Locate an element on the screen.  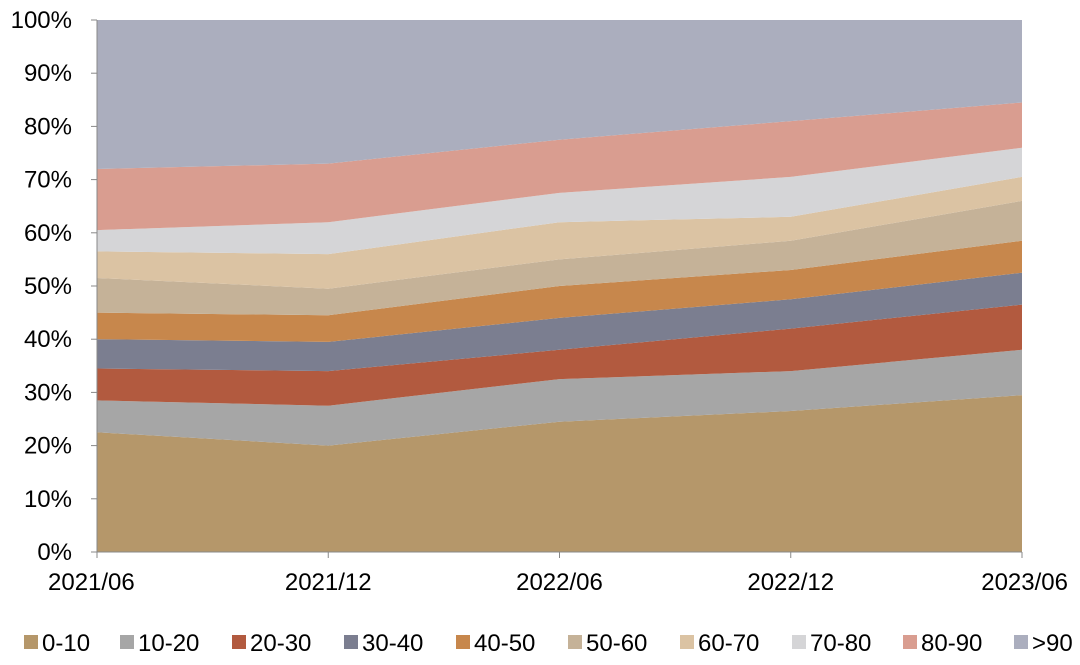
y-tick-label: 20% is located at coordinates (48, 446).